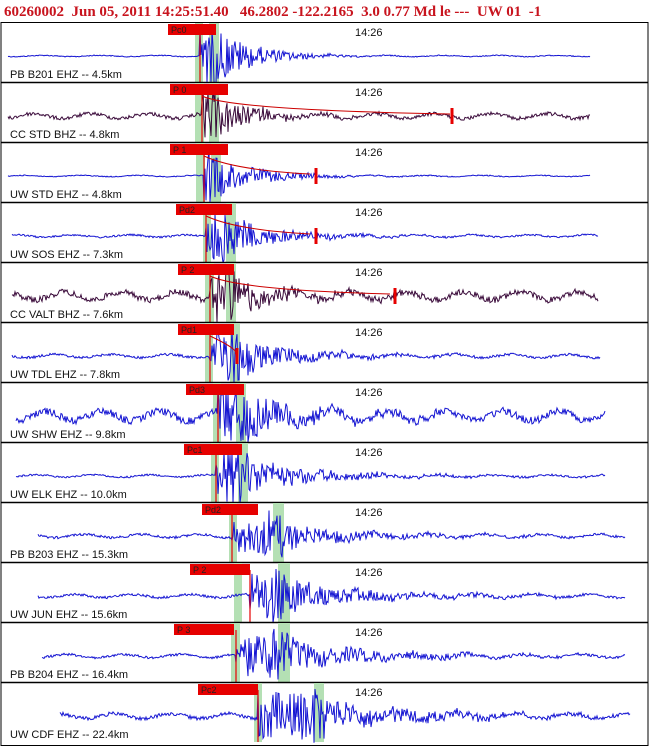  I want to click on pick-label: Pd3, so click(197, 390).